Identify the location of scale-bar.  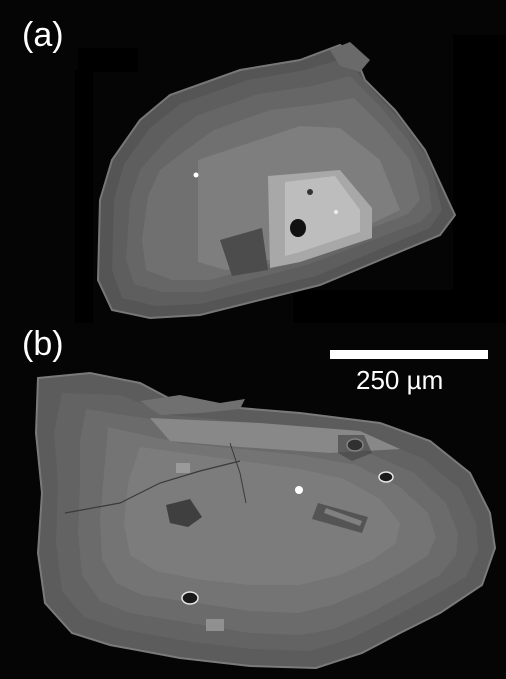
(409, 354).